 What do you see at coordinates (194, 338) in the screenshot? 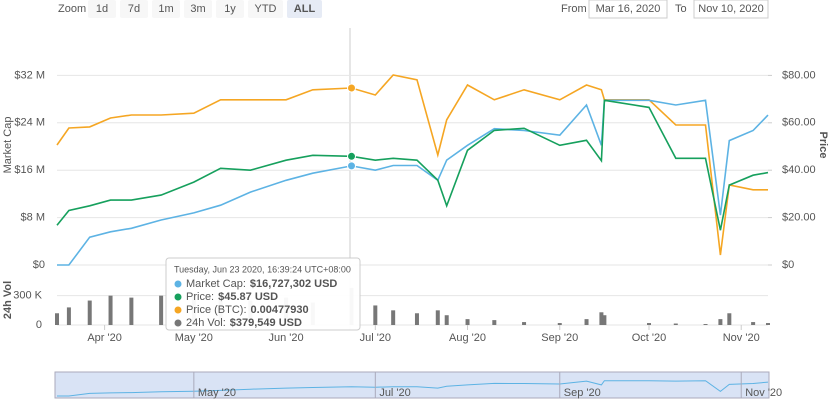
I see `x-tick-label: May '20` at bounding box center [194, 338].